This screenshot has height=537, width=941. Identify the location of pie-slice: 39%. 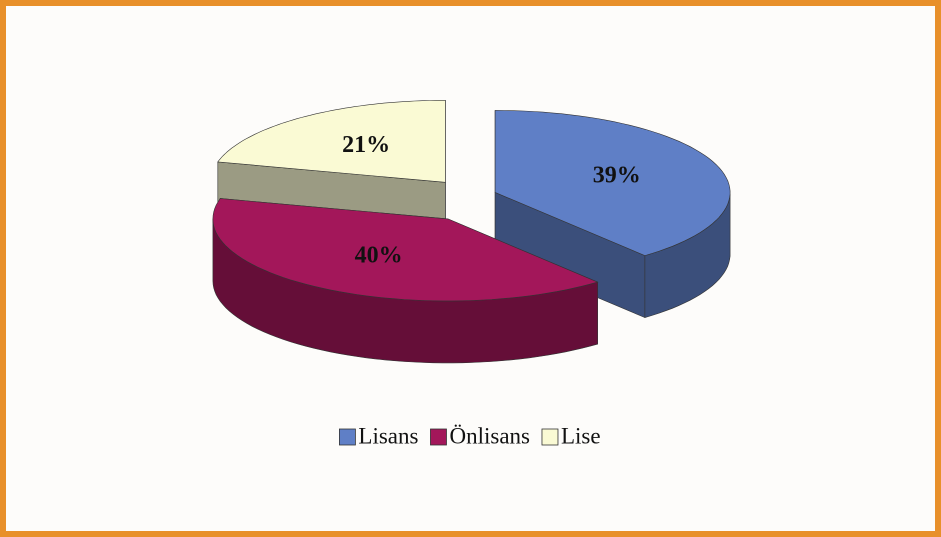
(612, 214).